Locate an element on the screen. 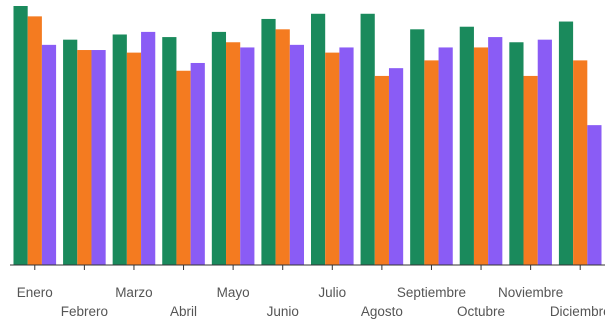 This screenshot has height=322, width=605. x-tick-label-noviembre: Noviembre is located at coordinates (530, 292).